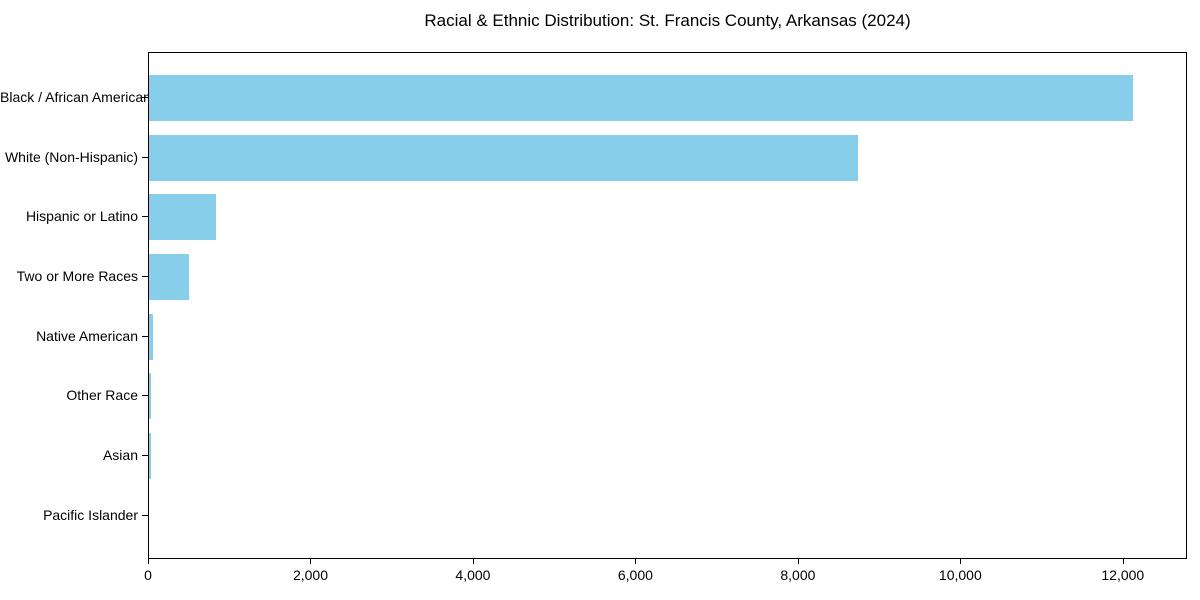  I want to click on y-tick-label-white-non-hispanic: White (Non-Hispanic), so click(71, 156).